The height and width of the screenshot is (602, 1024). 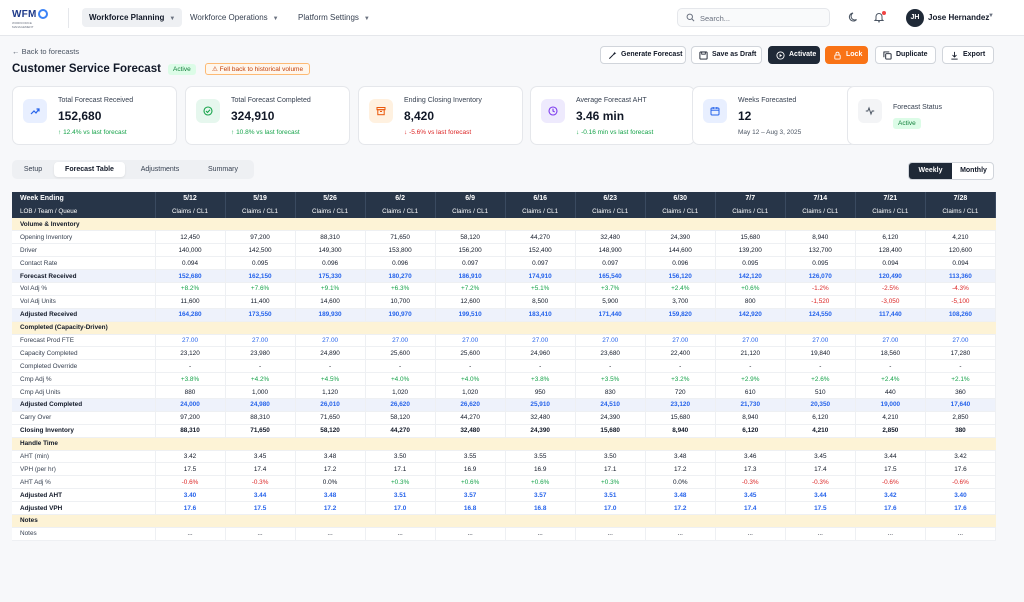 I want to click on save-draft-button: Save as Draft, so click(x=726, y=55).